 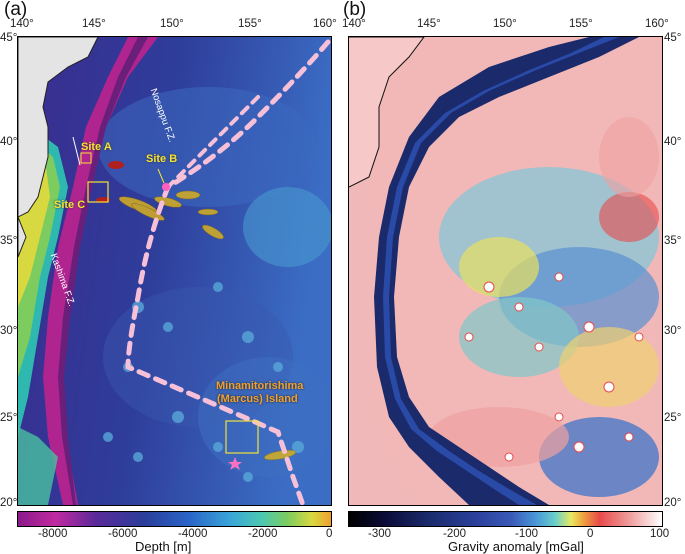 What do you see at coordinates (590, 534) in the screenshot?
I see `gravity-tick-0: 0` at bounding box center [590, 534].